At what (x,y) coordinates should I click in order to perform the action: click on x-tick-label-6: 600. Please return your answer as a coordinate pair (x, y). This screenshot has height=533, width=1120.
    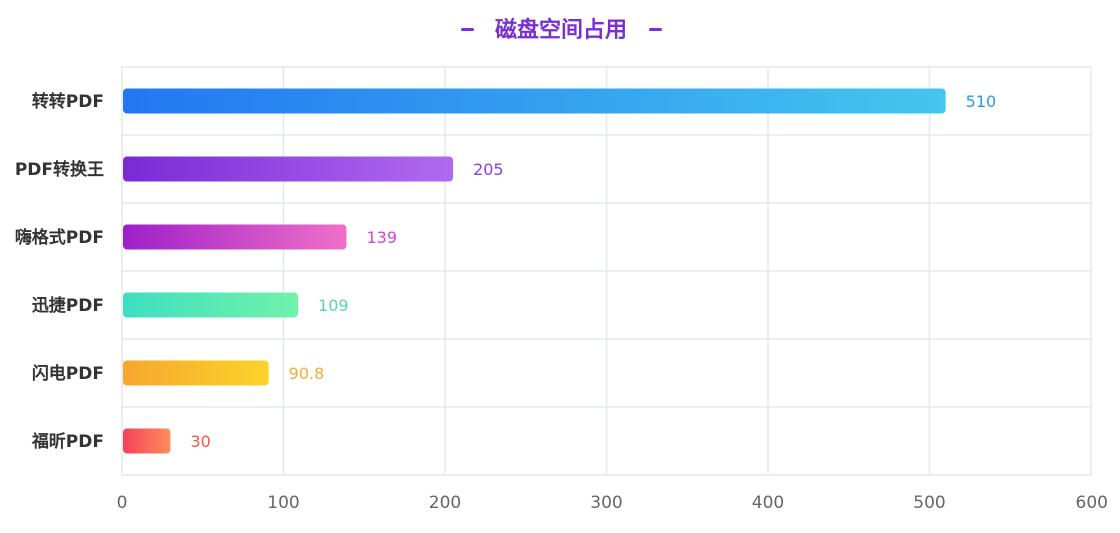
    Looking at the image, I should click on (1092, 503).